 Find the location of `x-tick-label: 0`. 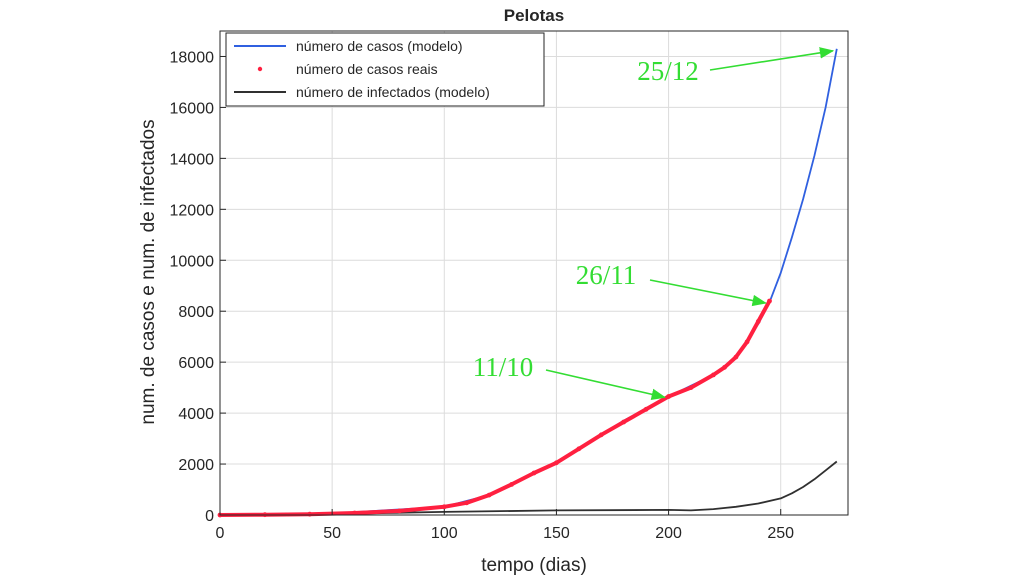

x-tick-label: 0 is located at coordinates (220, 533).